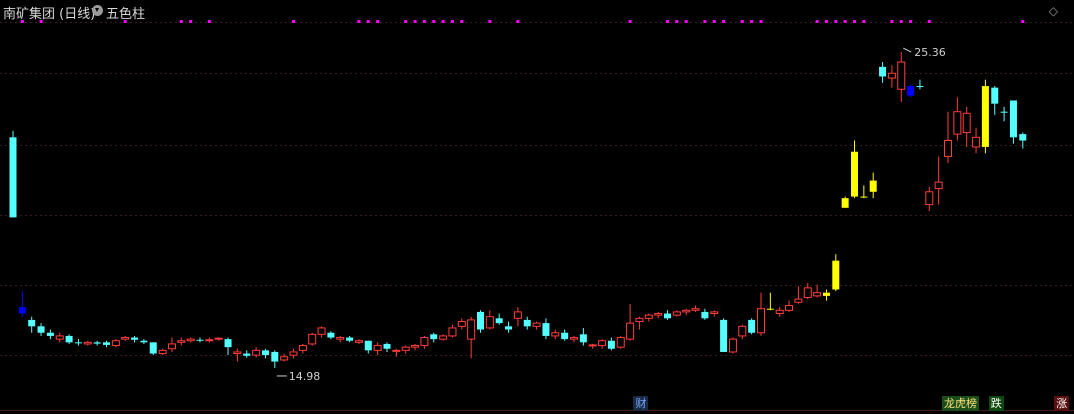  I want to click on indicator-name: 五色柱, so click(126, 14).